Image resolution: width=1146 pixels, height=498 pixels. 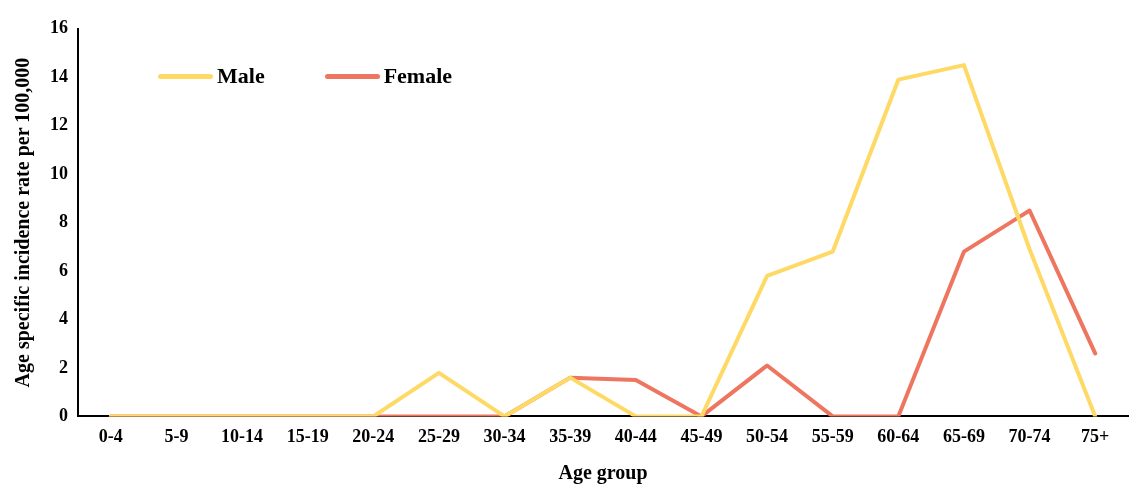 What do you see at coordinates (63, 221) in the screenshot?
I see `y-tick-label: 8` at bounding box center [63, 221].